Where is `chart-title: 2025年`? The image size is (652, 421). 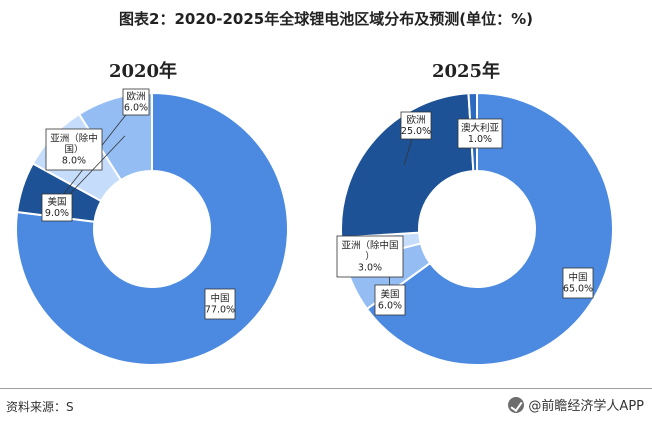
chart-title: 2025年 is located at coordinates (466, 71).